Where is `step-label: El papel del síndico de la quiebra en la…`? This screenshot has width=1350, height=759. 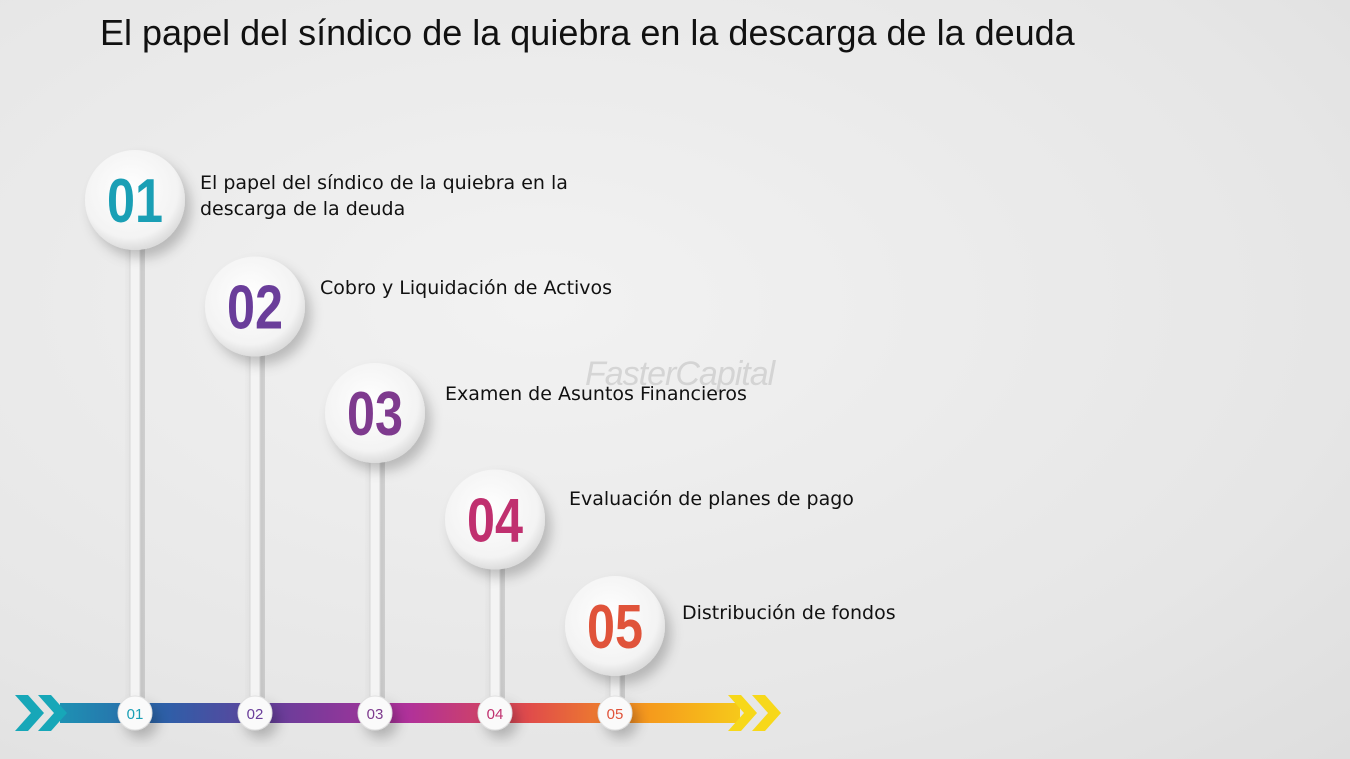
step-label: El papel del síndico de la quiebra en la… is located at coordinates (384, 196).